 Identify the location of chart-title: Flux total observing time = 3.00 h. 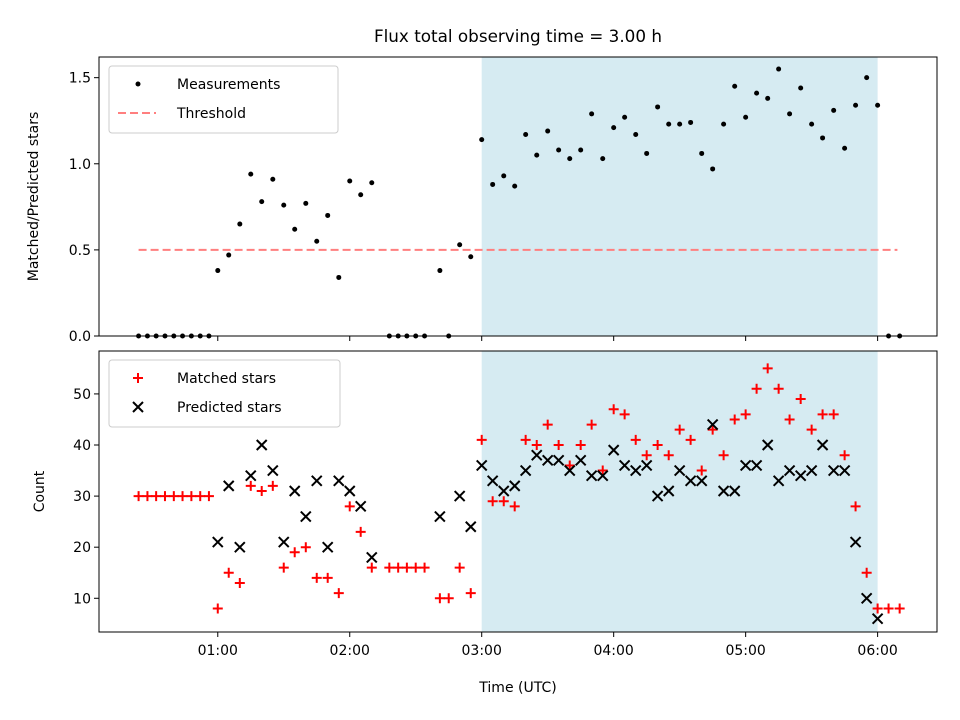
(518, 36).